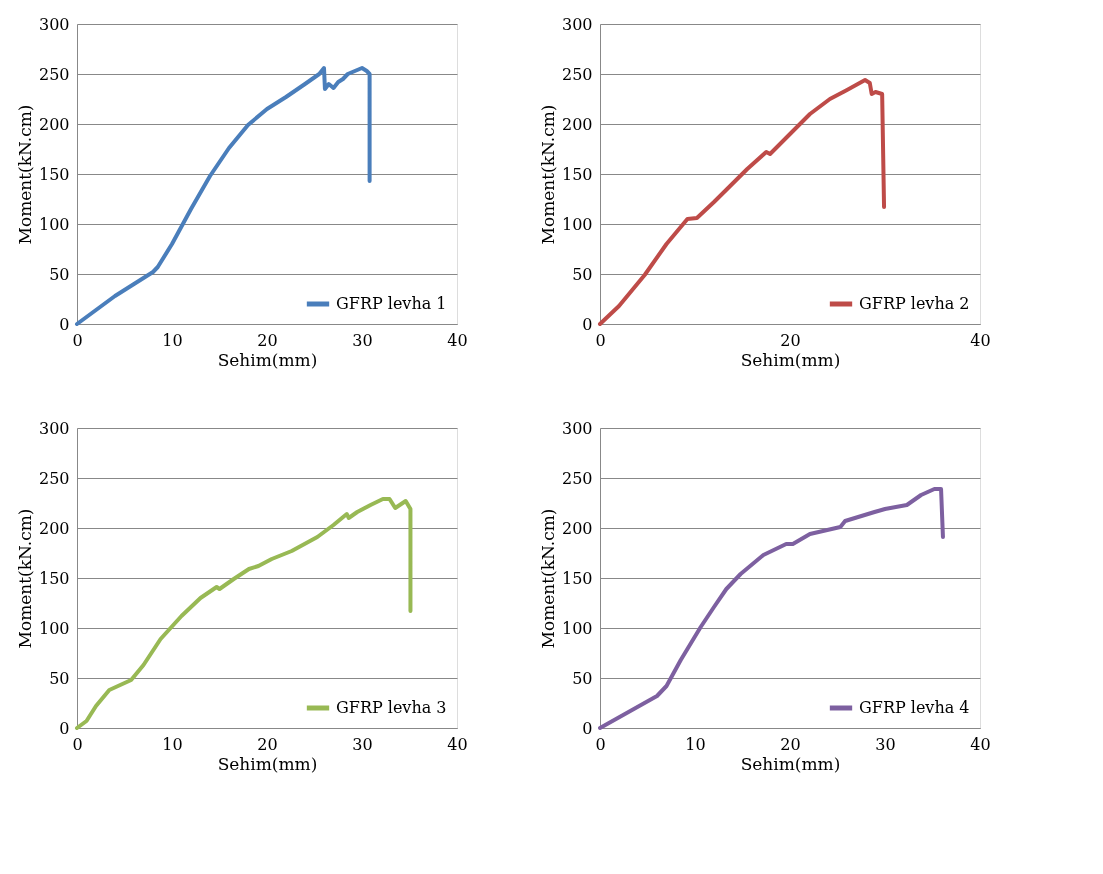 The height and width of the screenshot is (874, 1103). Describe the element at coordinates (391, 707) in the screenshot. I see `legend-label: GFRP levha 3` at that location.